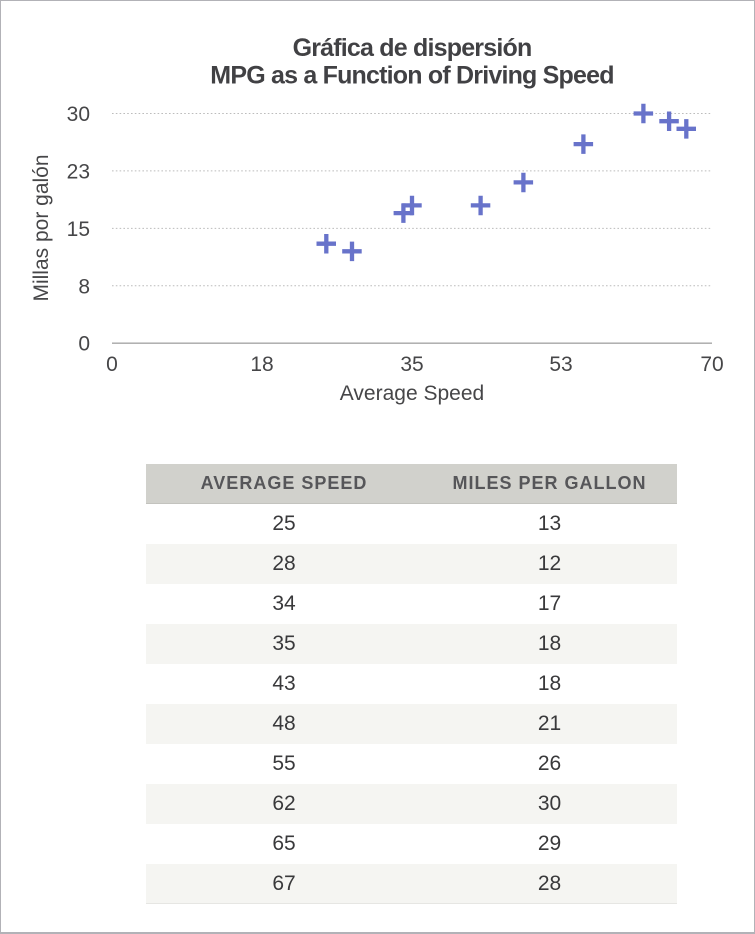 Image resolution: width=755 pixels, height=934 pixels. What do you see at coordinates (78, 114) in the screenshot?
I see `svg-text: 30` at bounding box center [78, 114].